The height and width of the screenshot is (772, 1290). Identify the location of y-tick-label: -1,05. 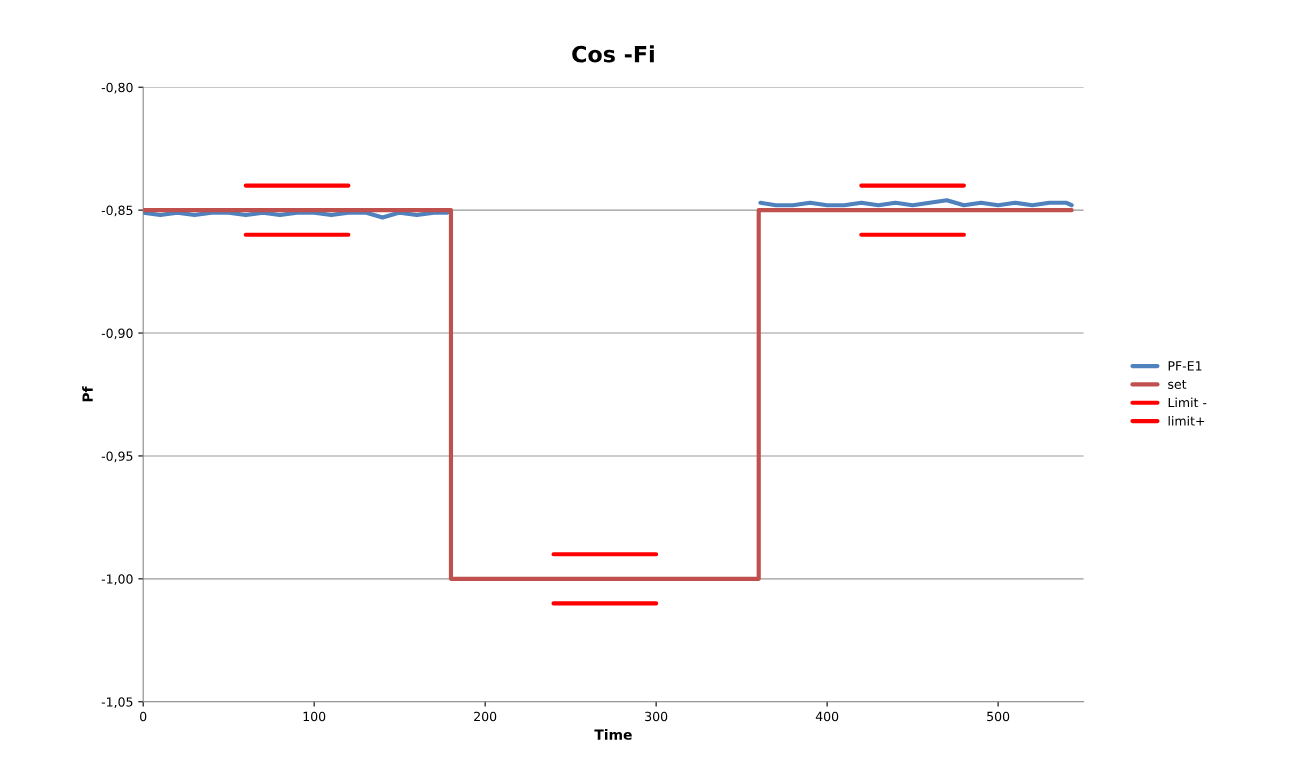
(117, 702).